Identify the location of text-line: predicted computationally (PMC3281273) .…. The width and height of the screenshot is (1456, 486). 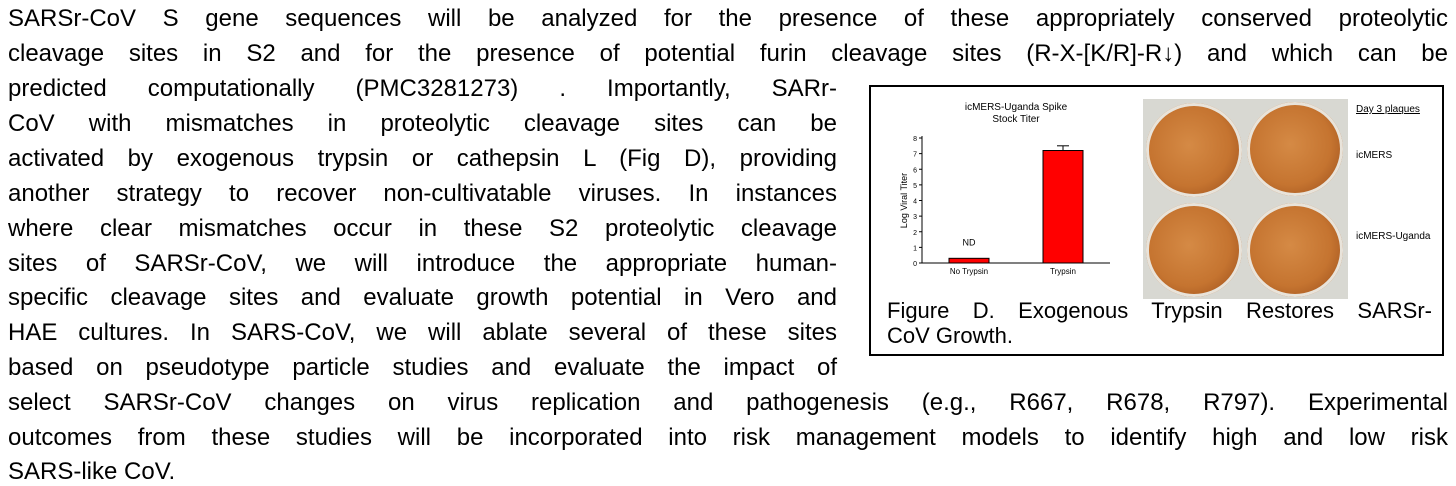
(422, 88).